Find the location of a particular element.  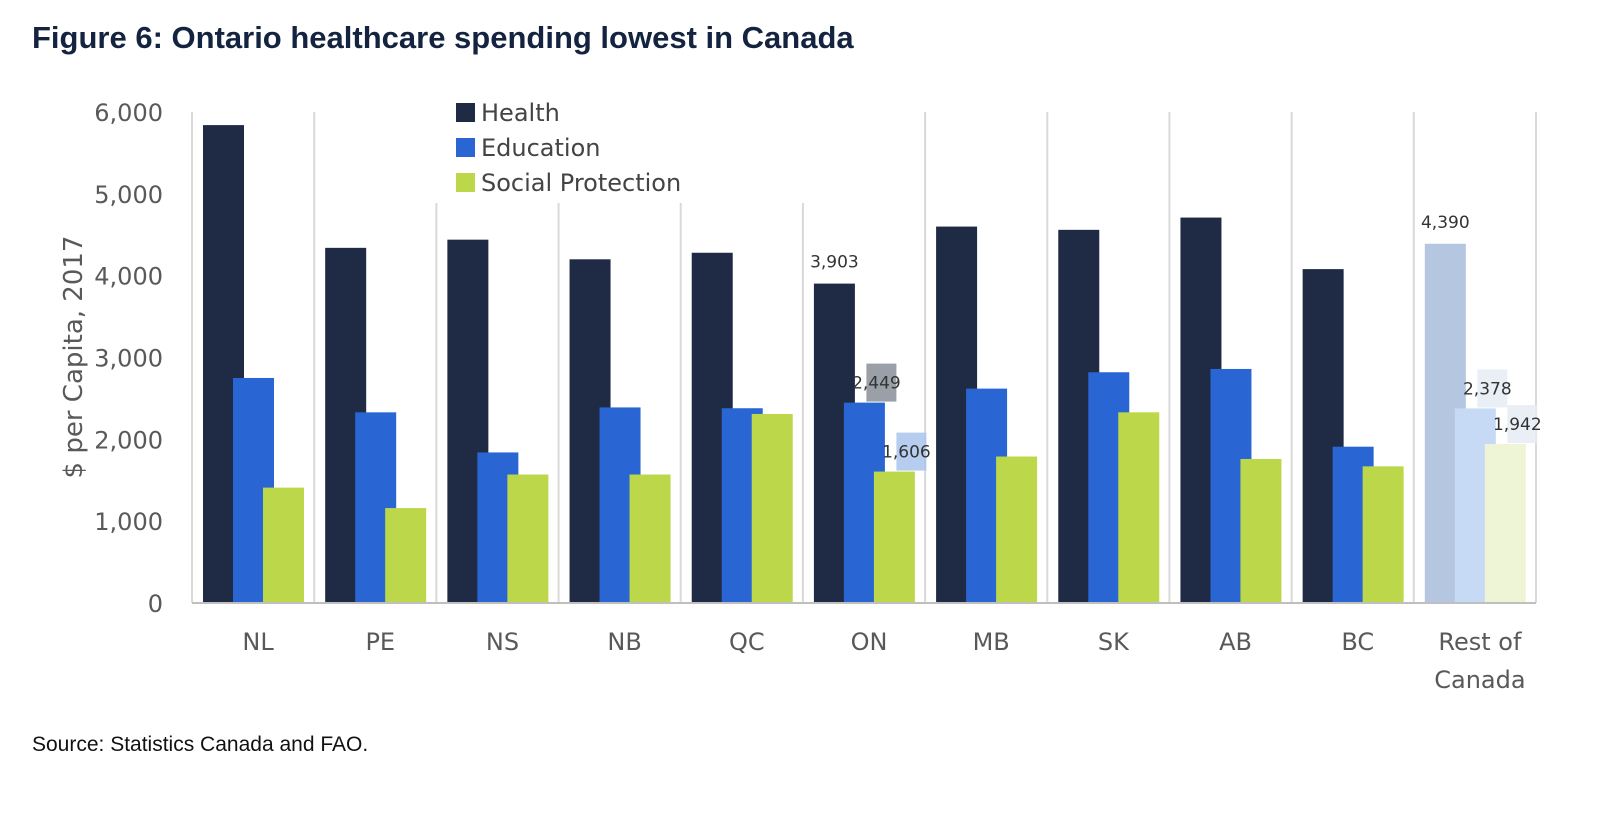

legend-swatch-social-protection is located at coordinates (465, 182).